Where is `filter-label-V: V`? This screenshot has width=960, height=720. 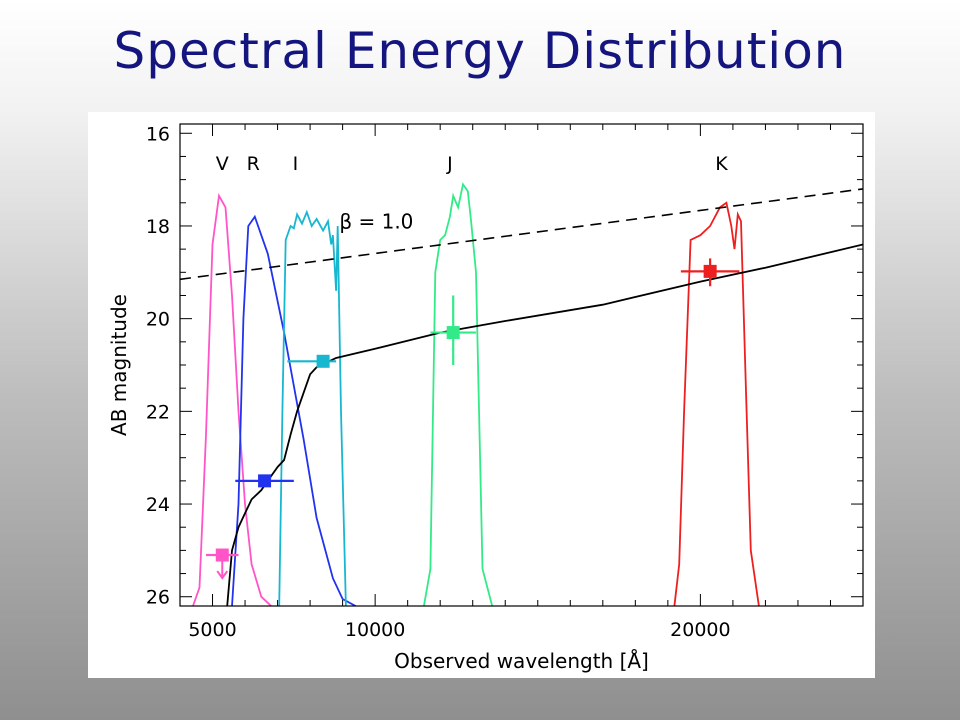 filter-label-V: V is located at coordinates (222, 164).